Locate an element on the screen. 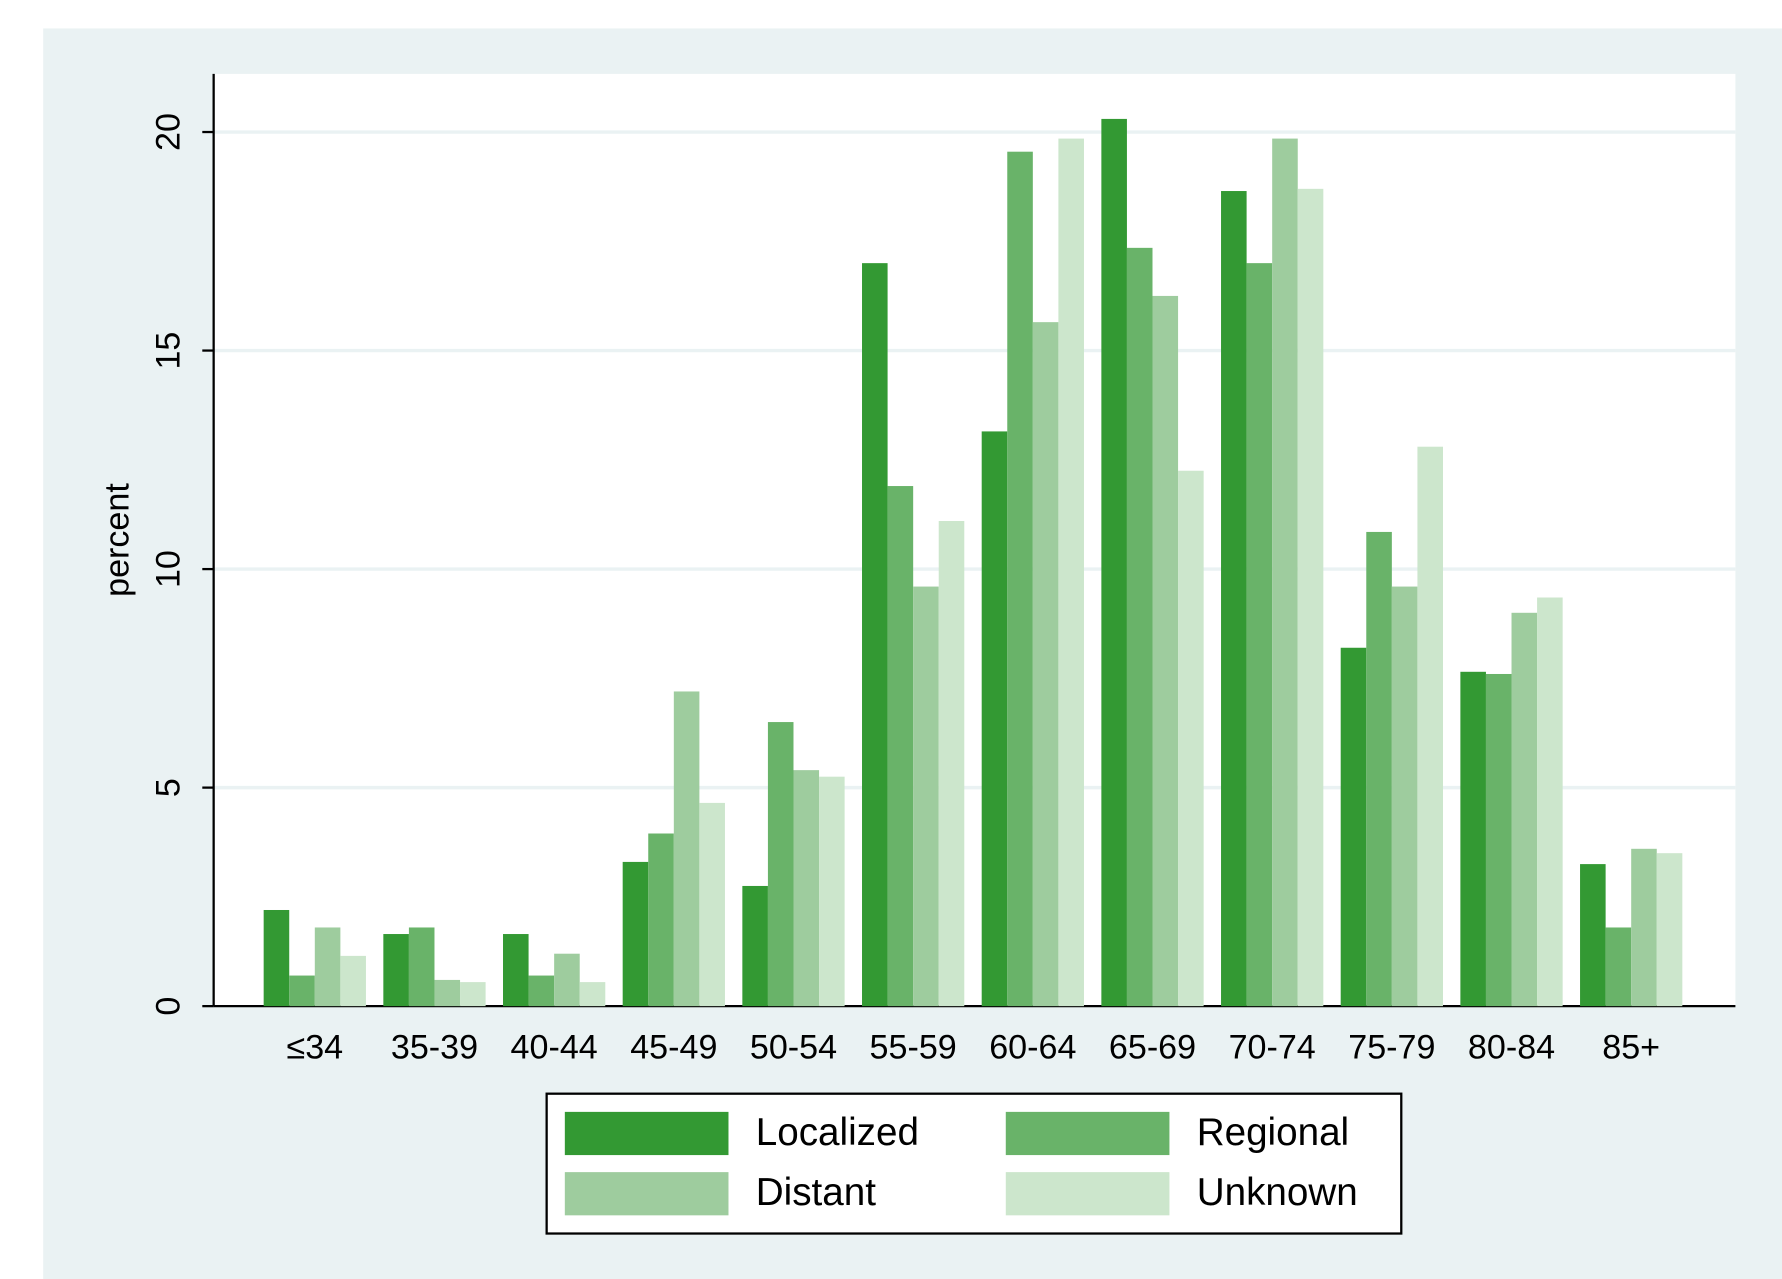  x-tick-label: 50-54 is located at coordinates (793, 1047).